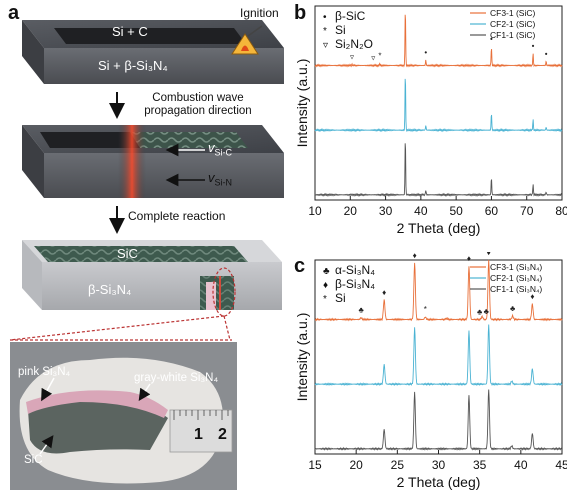 The image size is (567, 494). What do you see at coordinates (300, 13) in the screenshot?
I see `panel-b-label: b` at bounding box center [300, 13].